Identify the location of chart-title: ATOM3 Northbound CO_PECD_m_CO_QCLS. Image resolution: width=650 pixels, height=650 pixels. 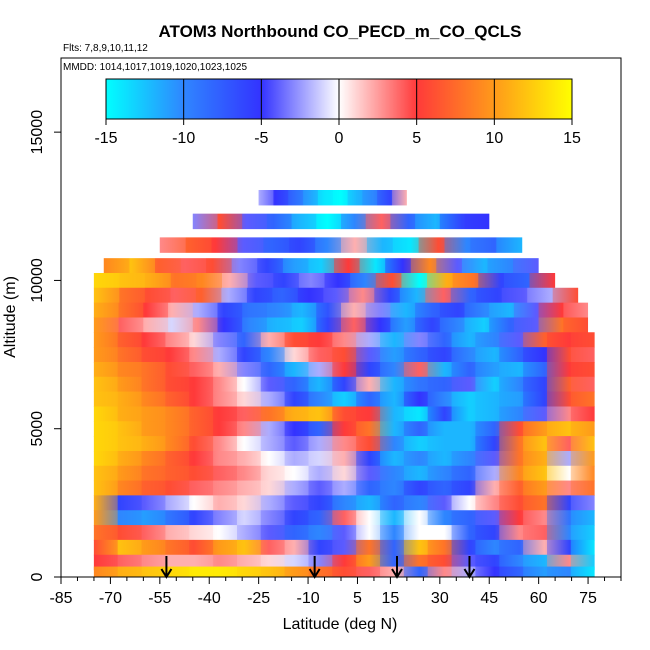
(339, 31).